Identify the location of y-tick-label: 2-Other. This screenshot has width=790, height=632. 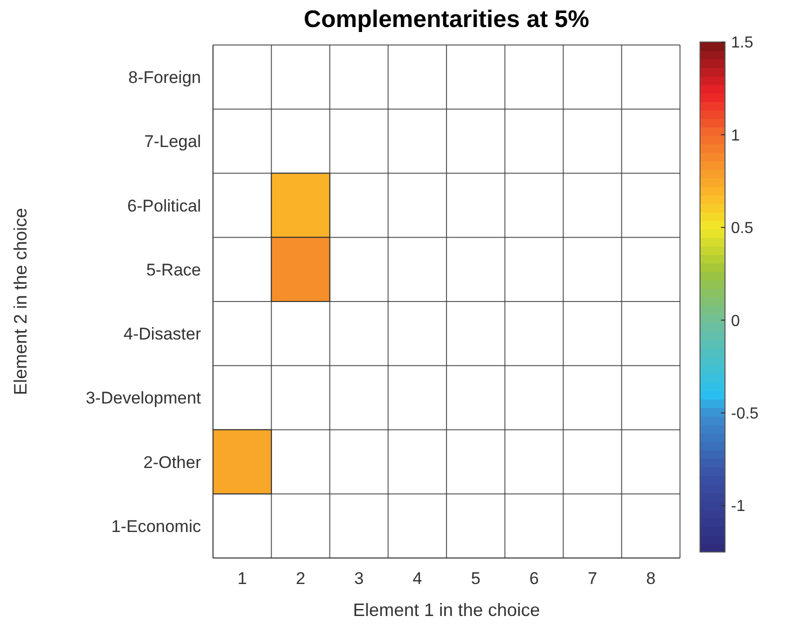
(172, 462).